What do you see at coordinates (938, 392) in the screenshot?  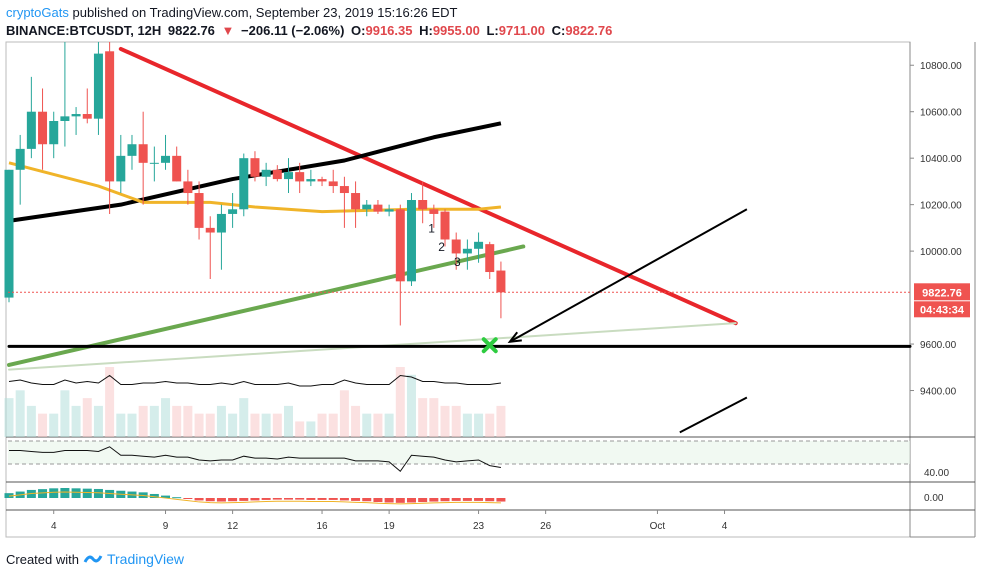 I see `y-tick-label: 9400.00` at bounding box center [938, 392].